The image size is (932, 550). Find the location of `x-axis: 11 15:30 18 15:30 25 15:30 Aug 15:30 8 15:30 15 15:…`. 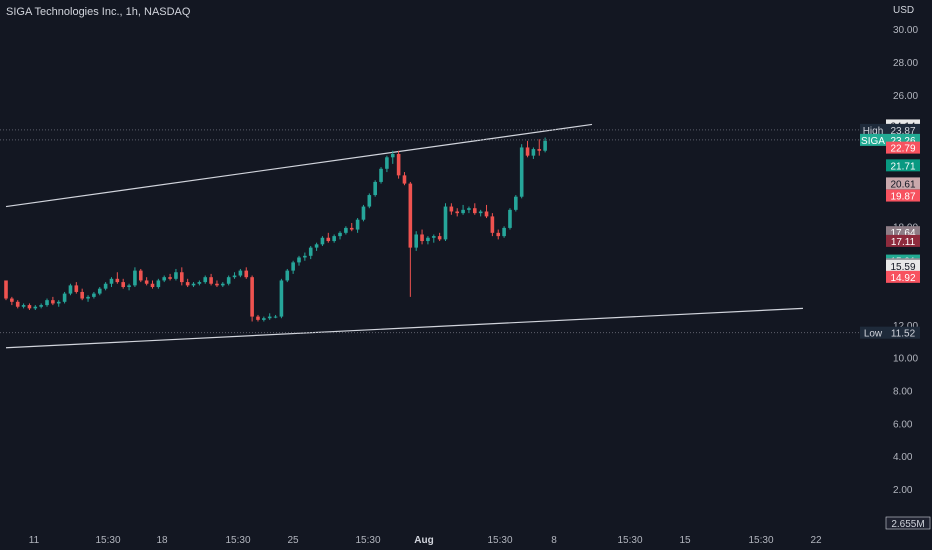

x-axis: 11 15:30 18 15:30 25 15:30 Aug 15:30 8 15:30 15 15:… is located at coordinates (425, 540).